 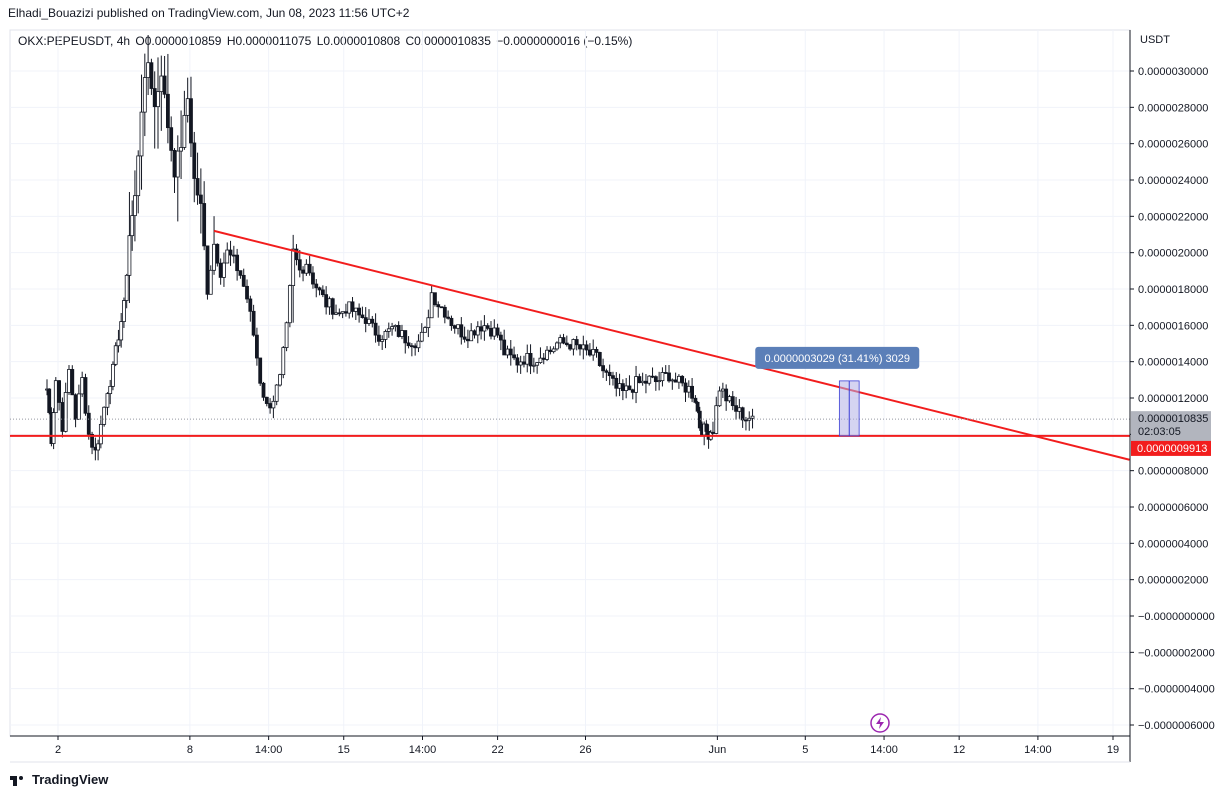 I want to click on legend-symbol: OKX:PEPEUSDT, 4h, so click(x=74, y=41).